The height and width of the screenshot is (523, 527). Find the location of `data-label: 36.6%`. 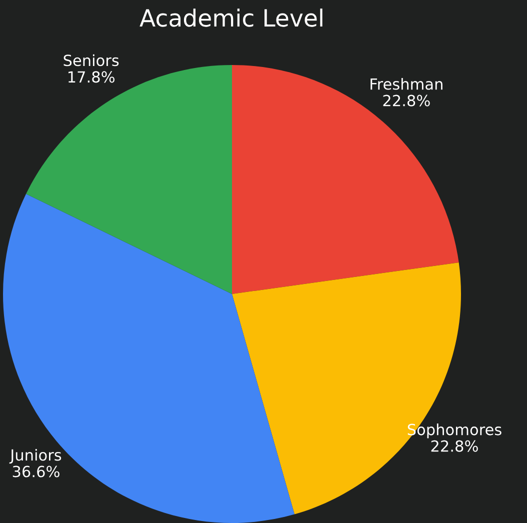

data-label: 36.6% is located at coordinates (36, 472).